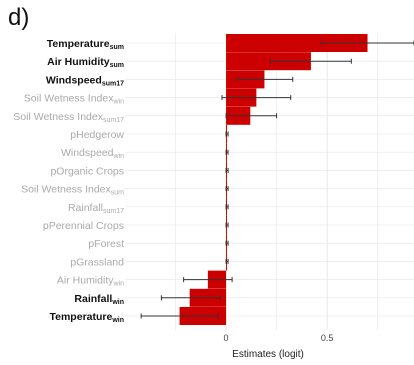 This screenshot has width=414, height=365. I want to click on row-label: Soil Wetness Indexsum17, so click(68, 117).